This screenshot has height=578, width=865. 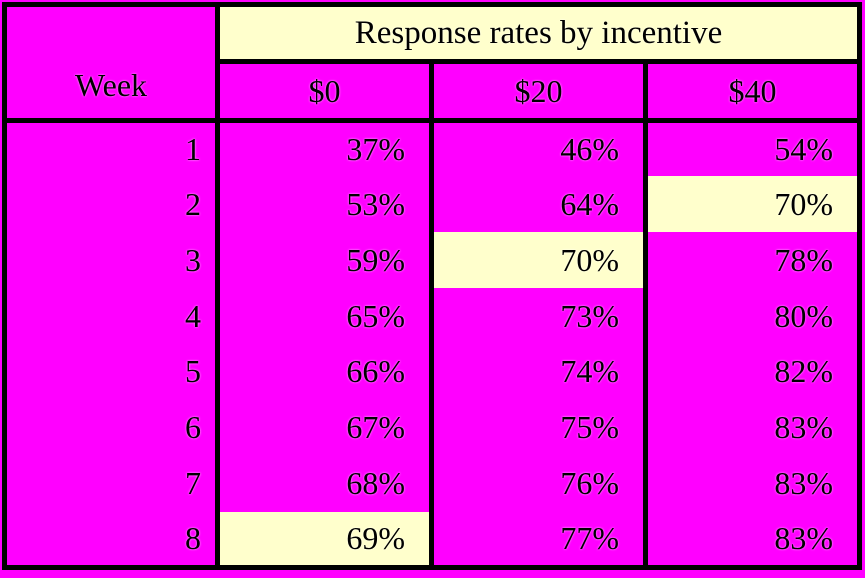 What do you see at coordinates (111, 204) in the screenshot?
I see `week-cell: 2` at bounding box center [111, 204].